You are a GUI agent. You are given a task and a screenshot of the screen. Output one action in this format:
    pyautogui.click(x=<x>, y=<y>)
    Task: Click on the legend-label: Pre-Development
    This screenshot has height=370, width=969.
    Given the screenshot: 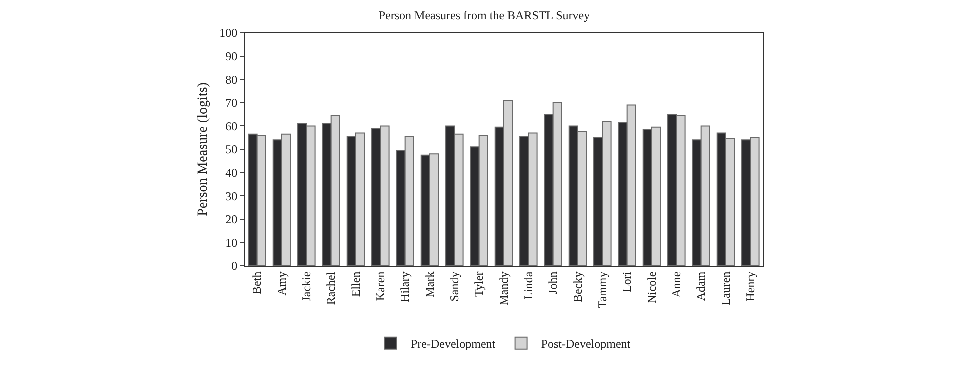 What is the action you would take?
    pyautogui.click(x=453, y=344)
    